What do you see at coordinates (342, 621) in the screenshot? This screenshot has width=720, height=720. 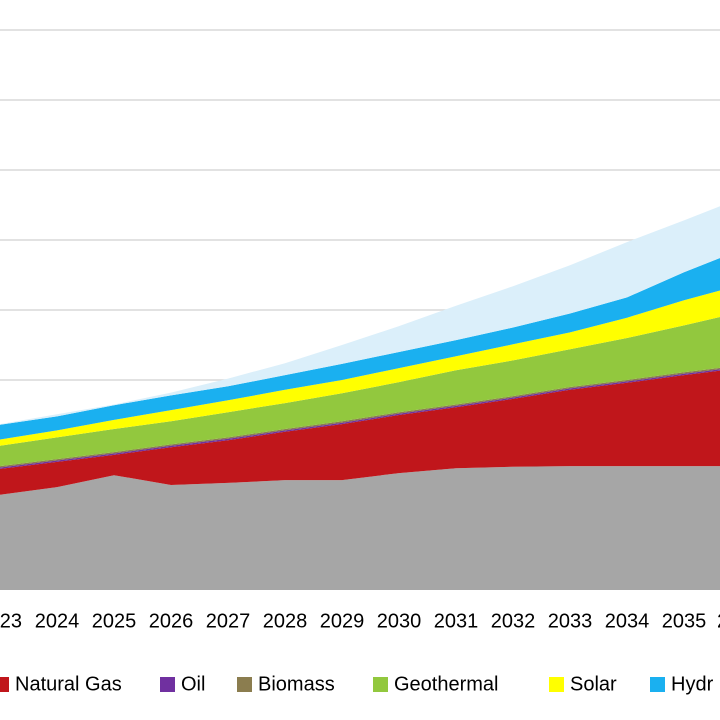 I see `x-tick-label: 2029` at bounding box center [342, 621].